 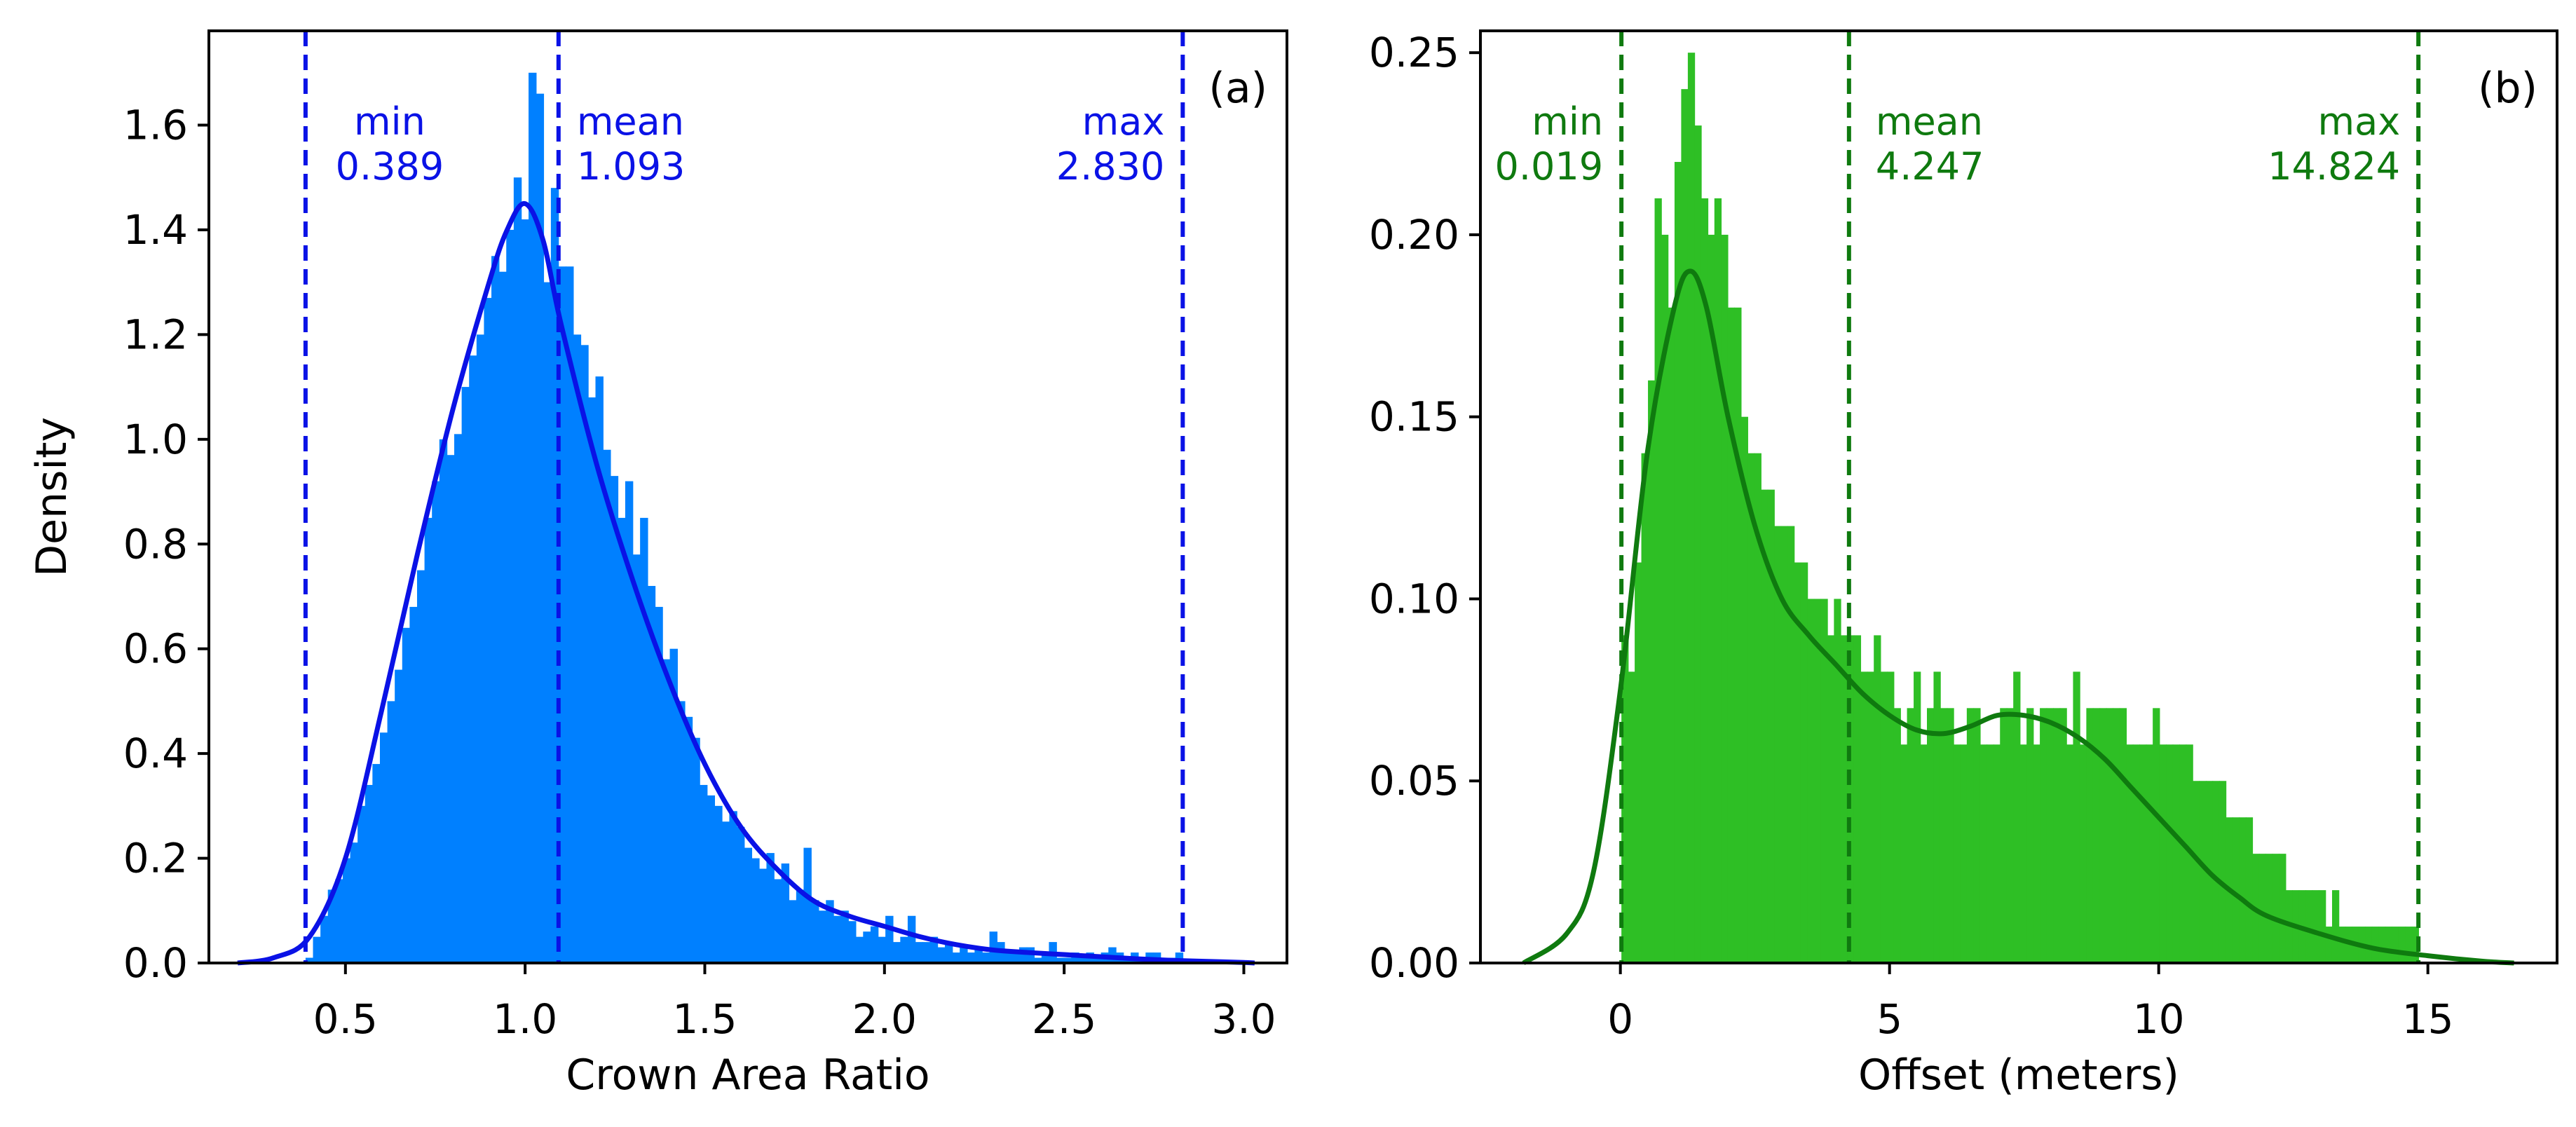 I want to click on panel-b-min-label: min, so click(x=1567, y=122).